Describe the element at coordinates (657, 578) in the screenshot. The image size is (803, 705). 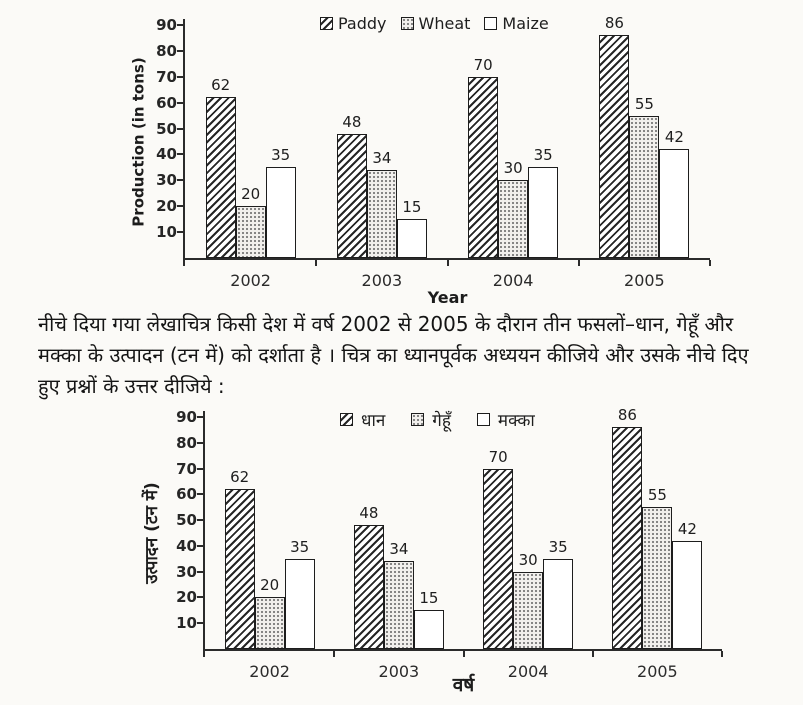
I see `bar-s1-2005` at that location.